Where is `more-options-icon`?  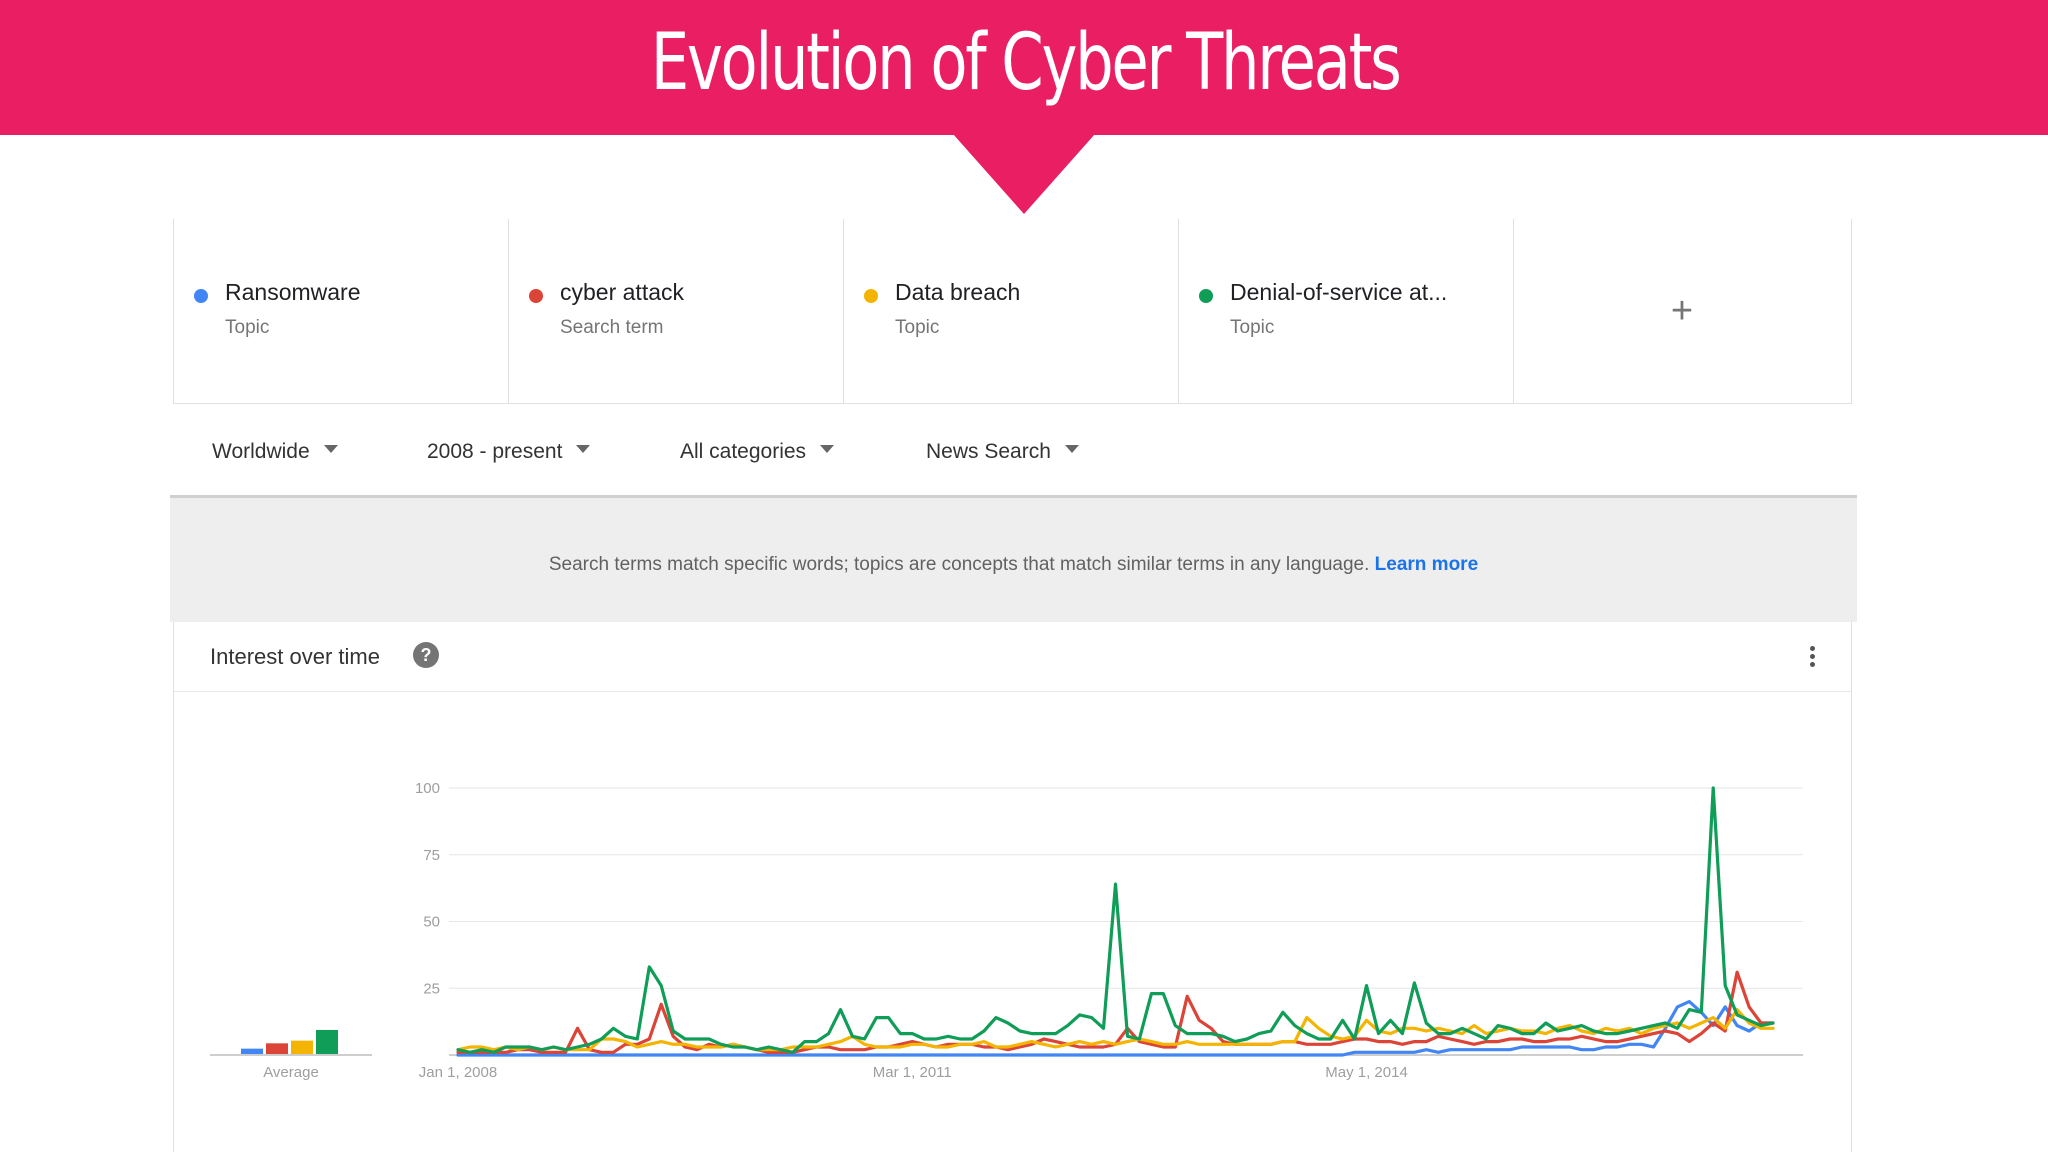
more-options-icon is located at coordinates (1812, 659).